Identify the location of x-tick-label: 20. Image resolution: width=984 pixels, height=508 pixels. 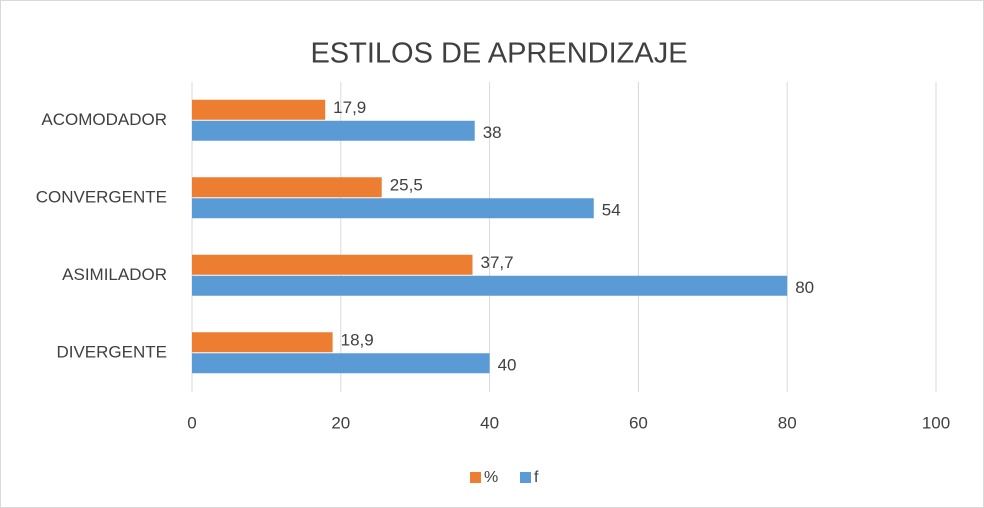
(340, 422).